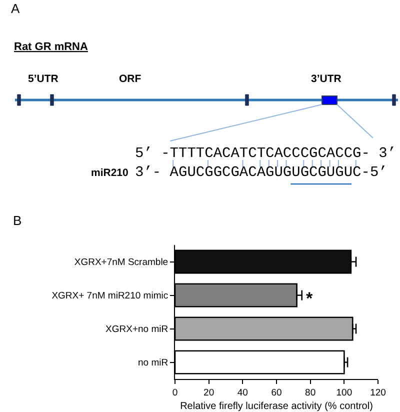  What do you see at coordinates (121, 262) in the screenshot?
I see `y-tick-label: XGRX+7nM Scramble` at bounding box center [121, 262].